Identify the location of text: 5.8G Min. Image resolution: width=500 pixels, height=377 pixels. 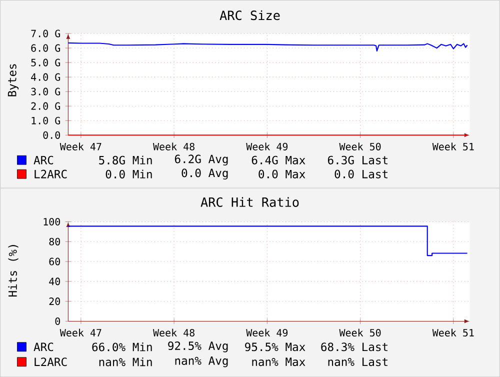
(125, 160).